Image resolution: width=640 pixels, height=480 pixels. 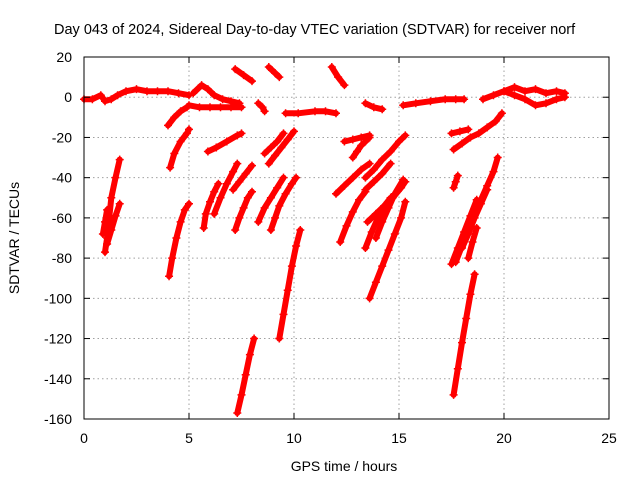 I want to click on series-arc-18h-d, so click(x=455, y=181).